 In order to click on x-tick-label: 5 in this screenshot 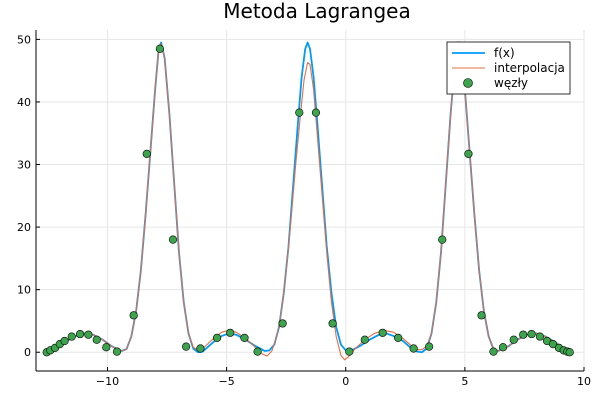, I will do `click(464, 381)`.